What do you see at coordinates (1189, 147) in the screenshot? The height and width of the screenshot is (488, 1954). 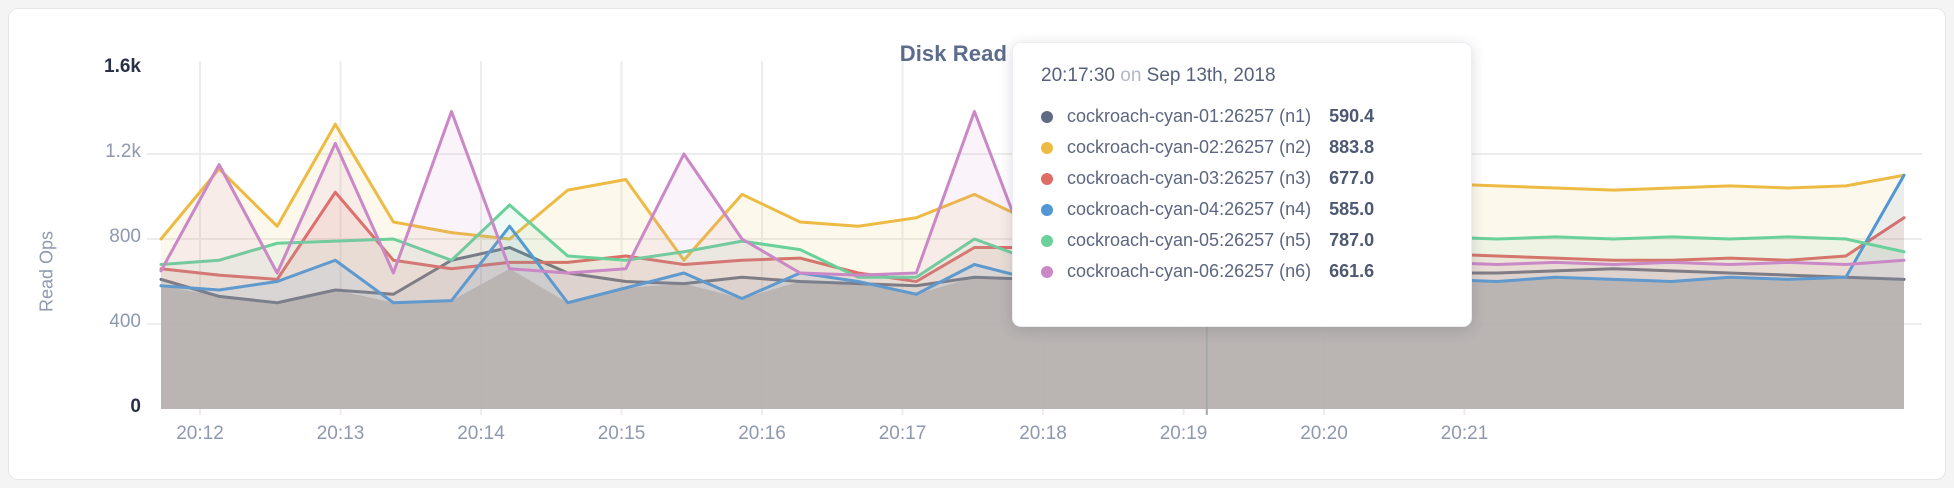 I see `tooltip-series-label: cockroach-cyan-02:26257 (n2)` at bounding box center [1189, 147].